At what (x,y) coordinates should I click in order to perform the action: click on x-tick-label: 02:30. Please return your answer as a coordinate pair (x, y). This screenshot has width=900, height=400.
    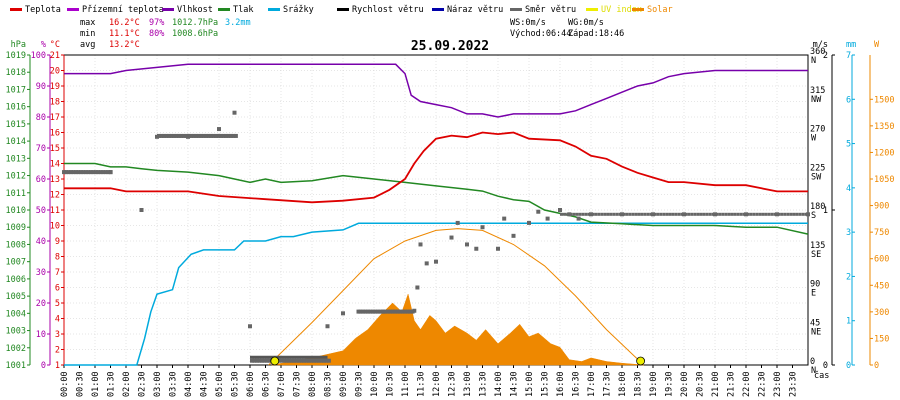
    Looking at the image, I should click on (143, 384).